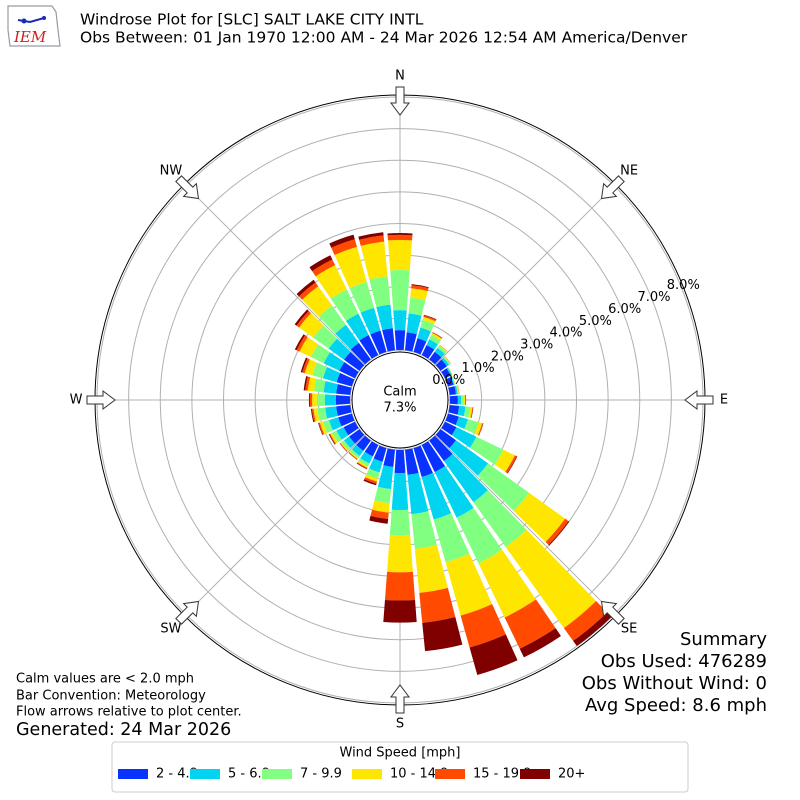 The height and width of the screenshot is (800, 800). Describe the element at coordinates (400, 724) in the screenshot. I see `direction-label: S` at that location.